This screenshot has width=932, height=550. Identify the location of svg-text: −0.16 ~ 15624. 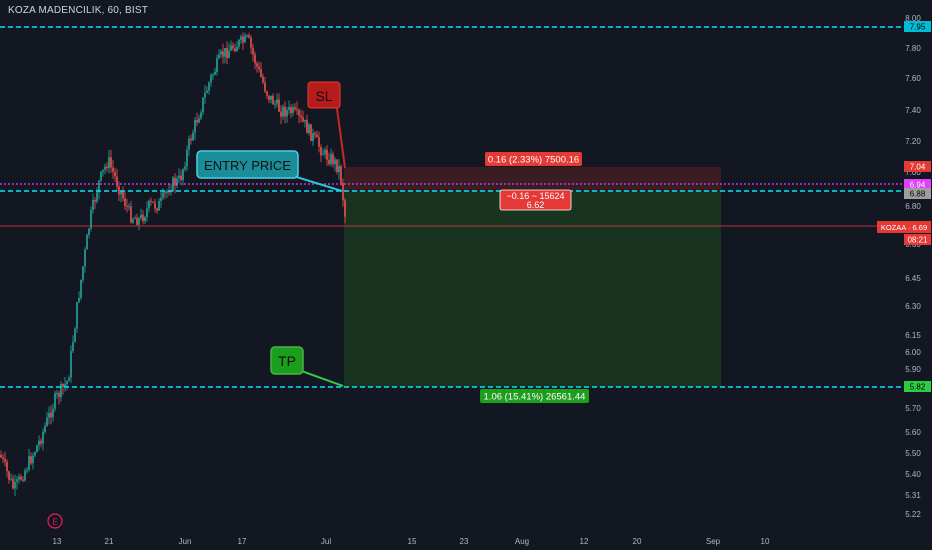
(535, 196).